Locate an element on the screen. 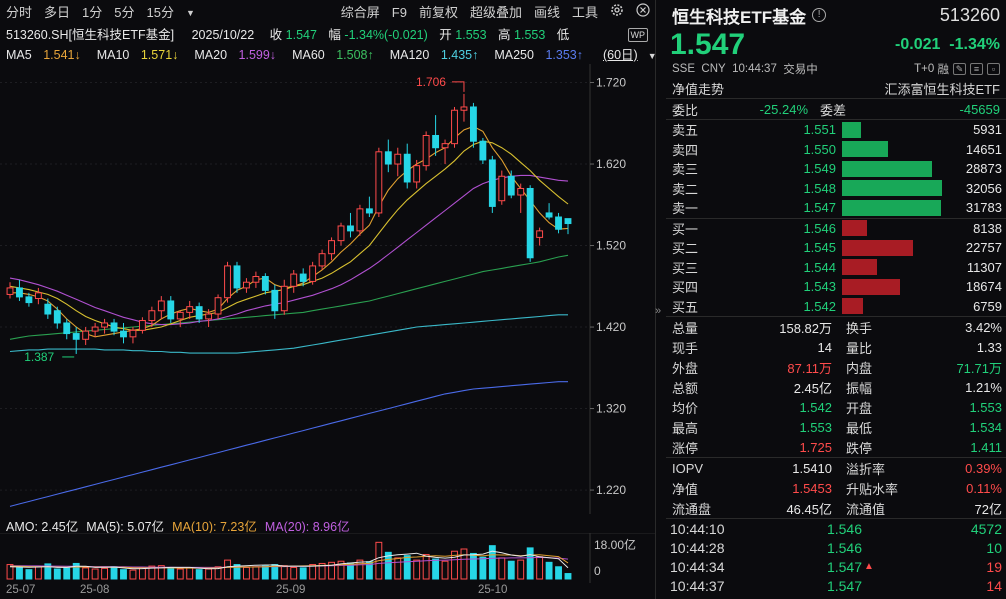  super-overlay-button: 超级叠加 is located at coordinates (495, 12).